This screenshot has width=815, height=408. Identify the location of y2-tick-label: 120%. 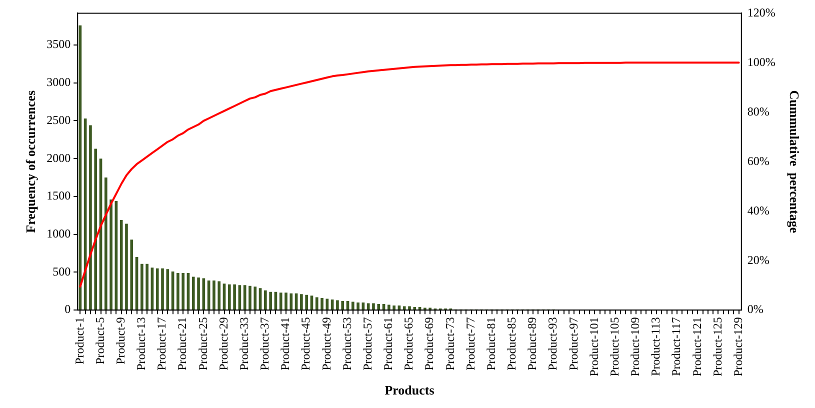
(761, 12).